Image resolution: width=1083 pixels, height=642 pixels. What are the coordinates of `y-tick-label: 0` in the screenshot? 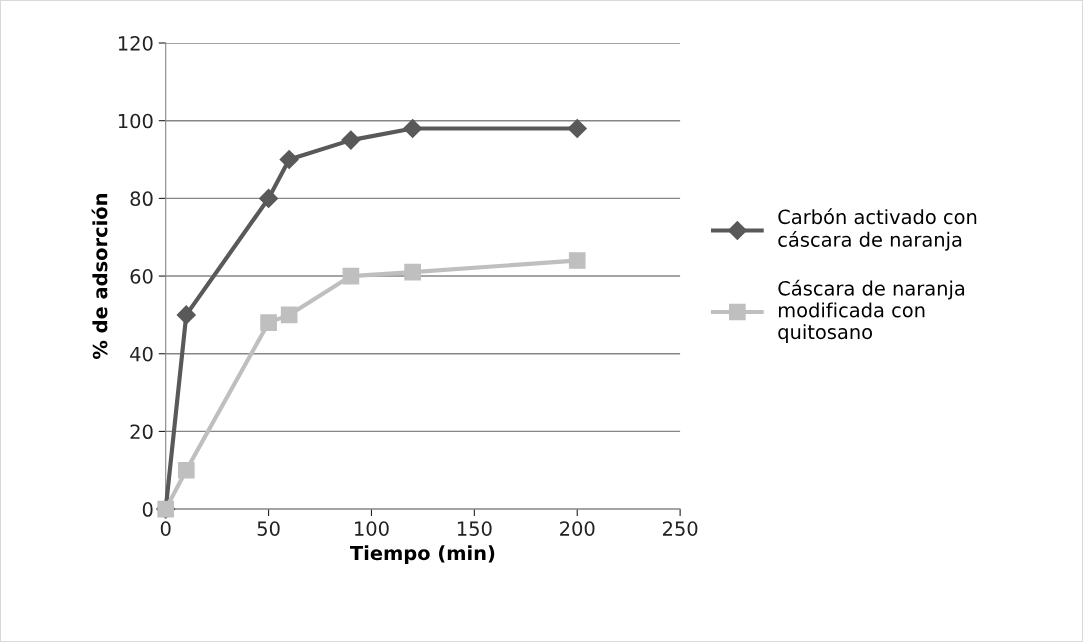 It's located at (147, 509).